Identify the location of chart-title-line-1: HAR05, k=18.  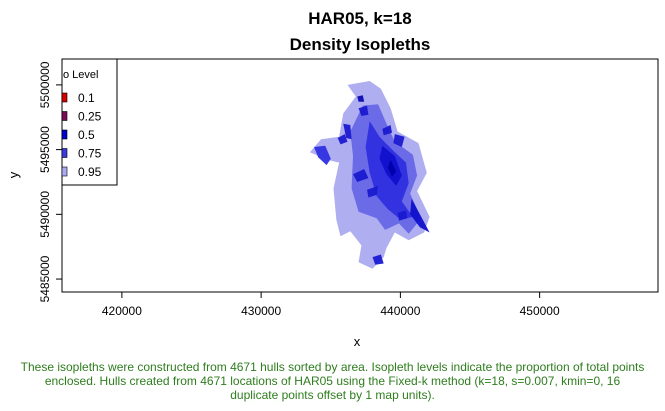
(360, 18).